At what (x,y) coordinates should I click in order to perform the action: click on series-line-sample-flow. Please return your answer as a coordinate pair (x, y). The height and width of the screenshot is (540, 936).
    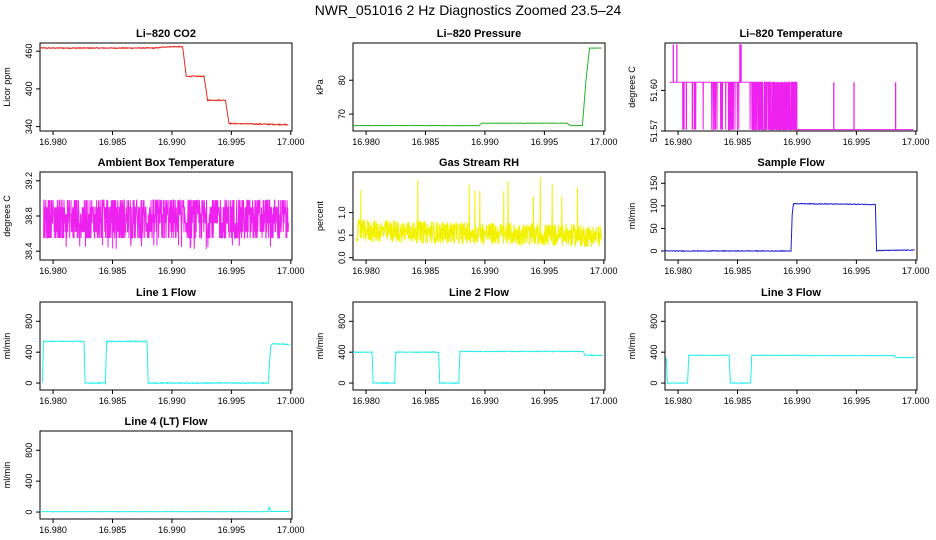
    Looking at the image, I should click on (789, 227).